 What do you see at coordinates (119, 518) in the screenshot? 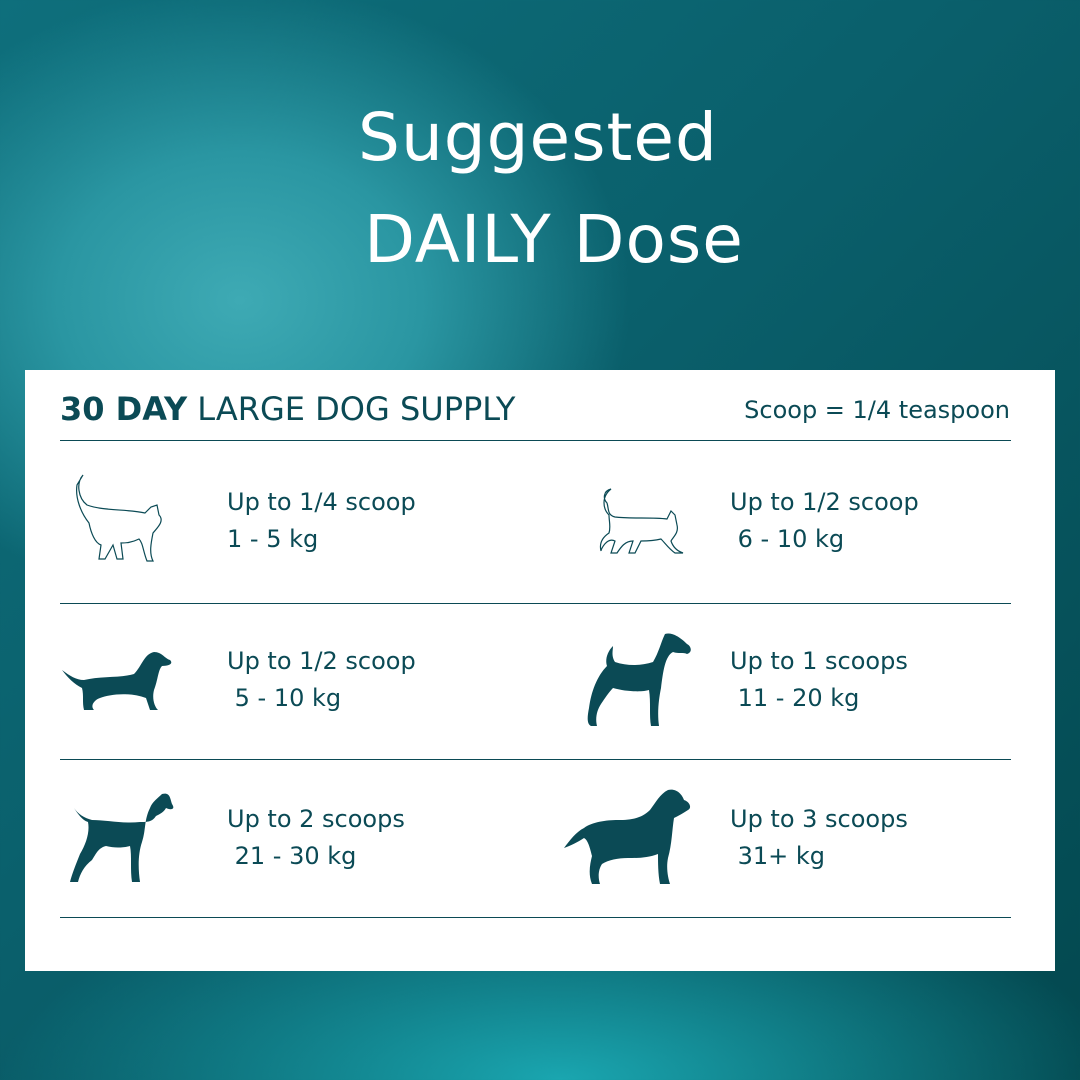
I see `cat-outline-icon` at bounding box center [119, 518].